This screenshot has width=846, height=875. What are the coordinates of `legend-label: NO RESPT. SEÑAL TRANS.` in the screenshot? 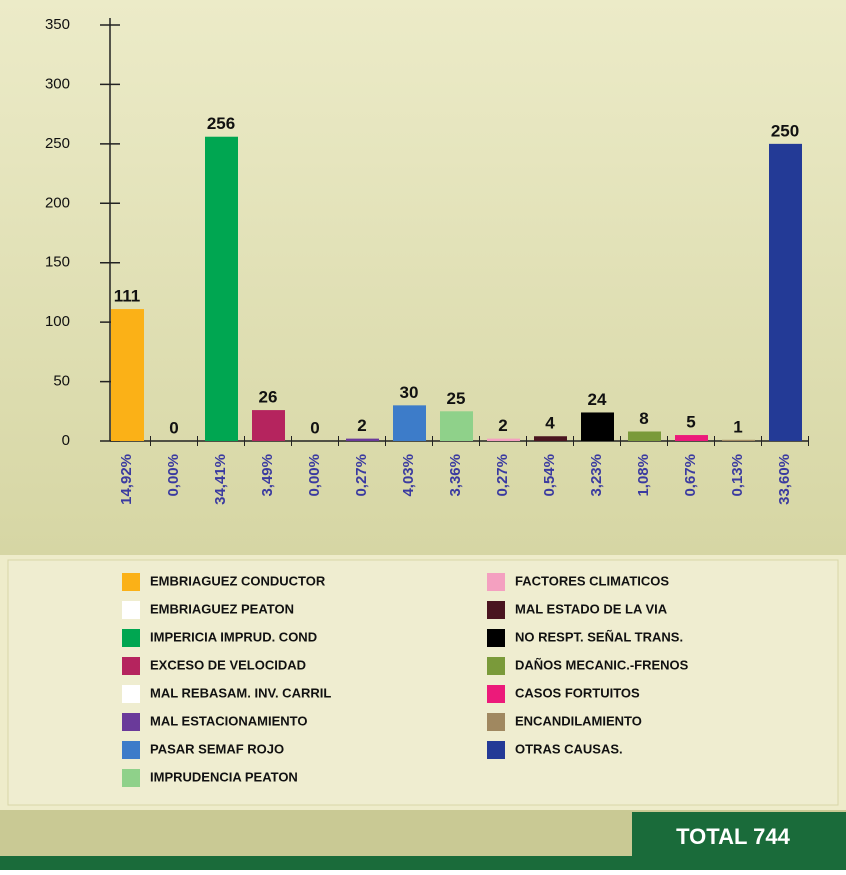 It's located at (599, 636).